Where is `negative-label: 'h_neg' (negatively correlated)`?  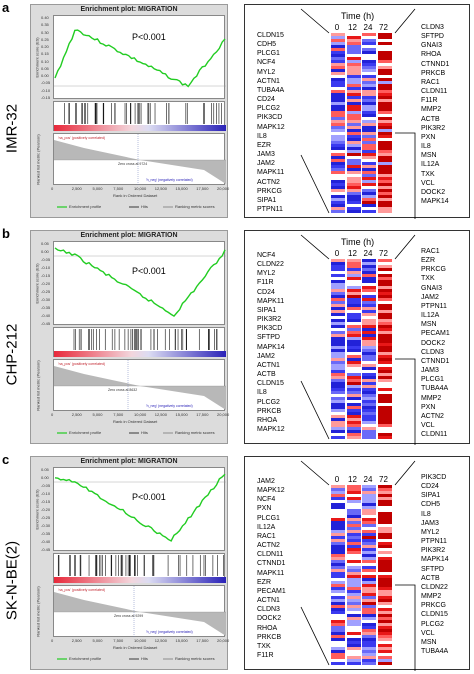
negative-label: 'h_neg' (negatively correlated) is located at coordinates (169, 632).